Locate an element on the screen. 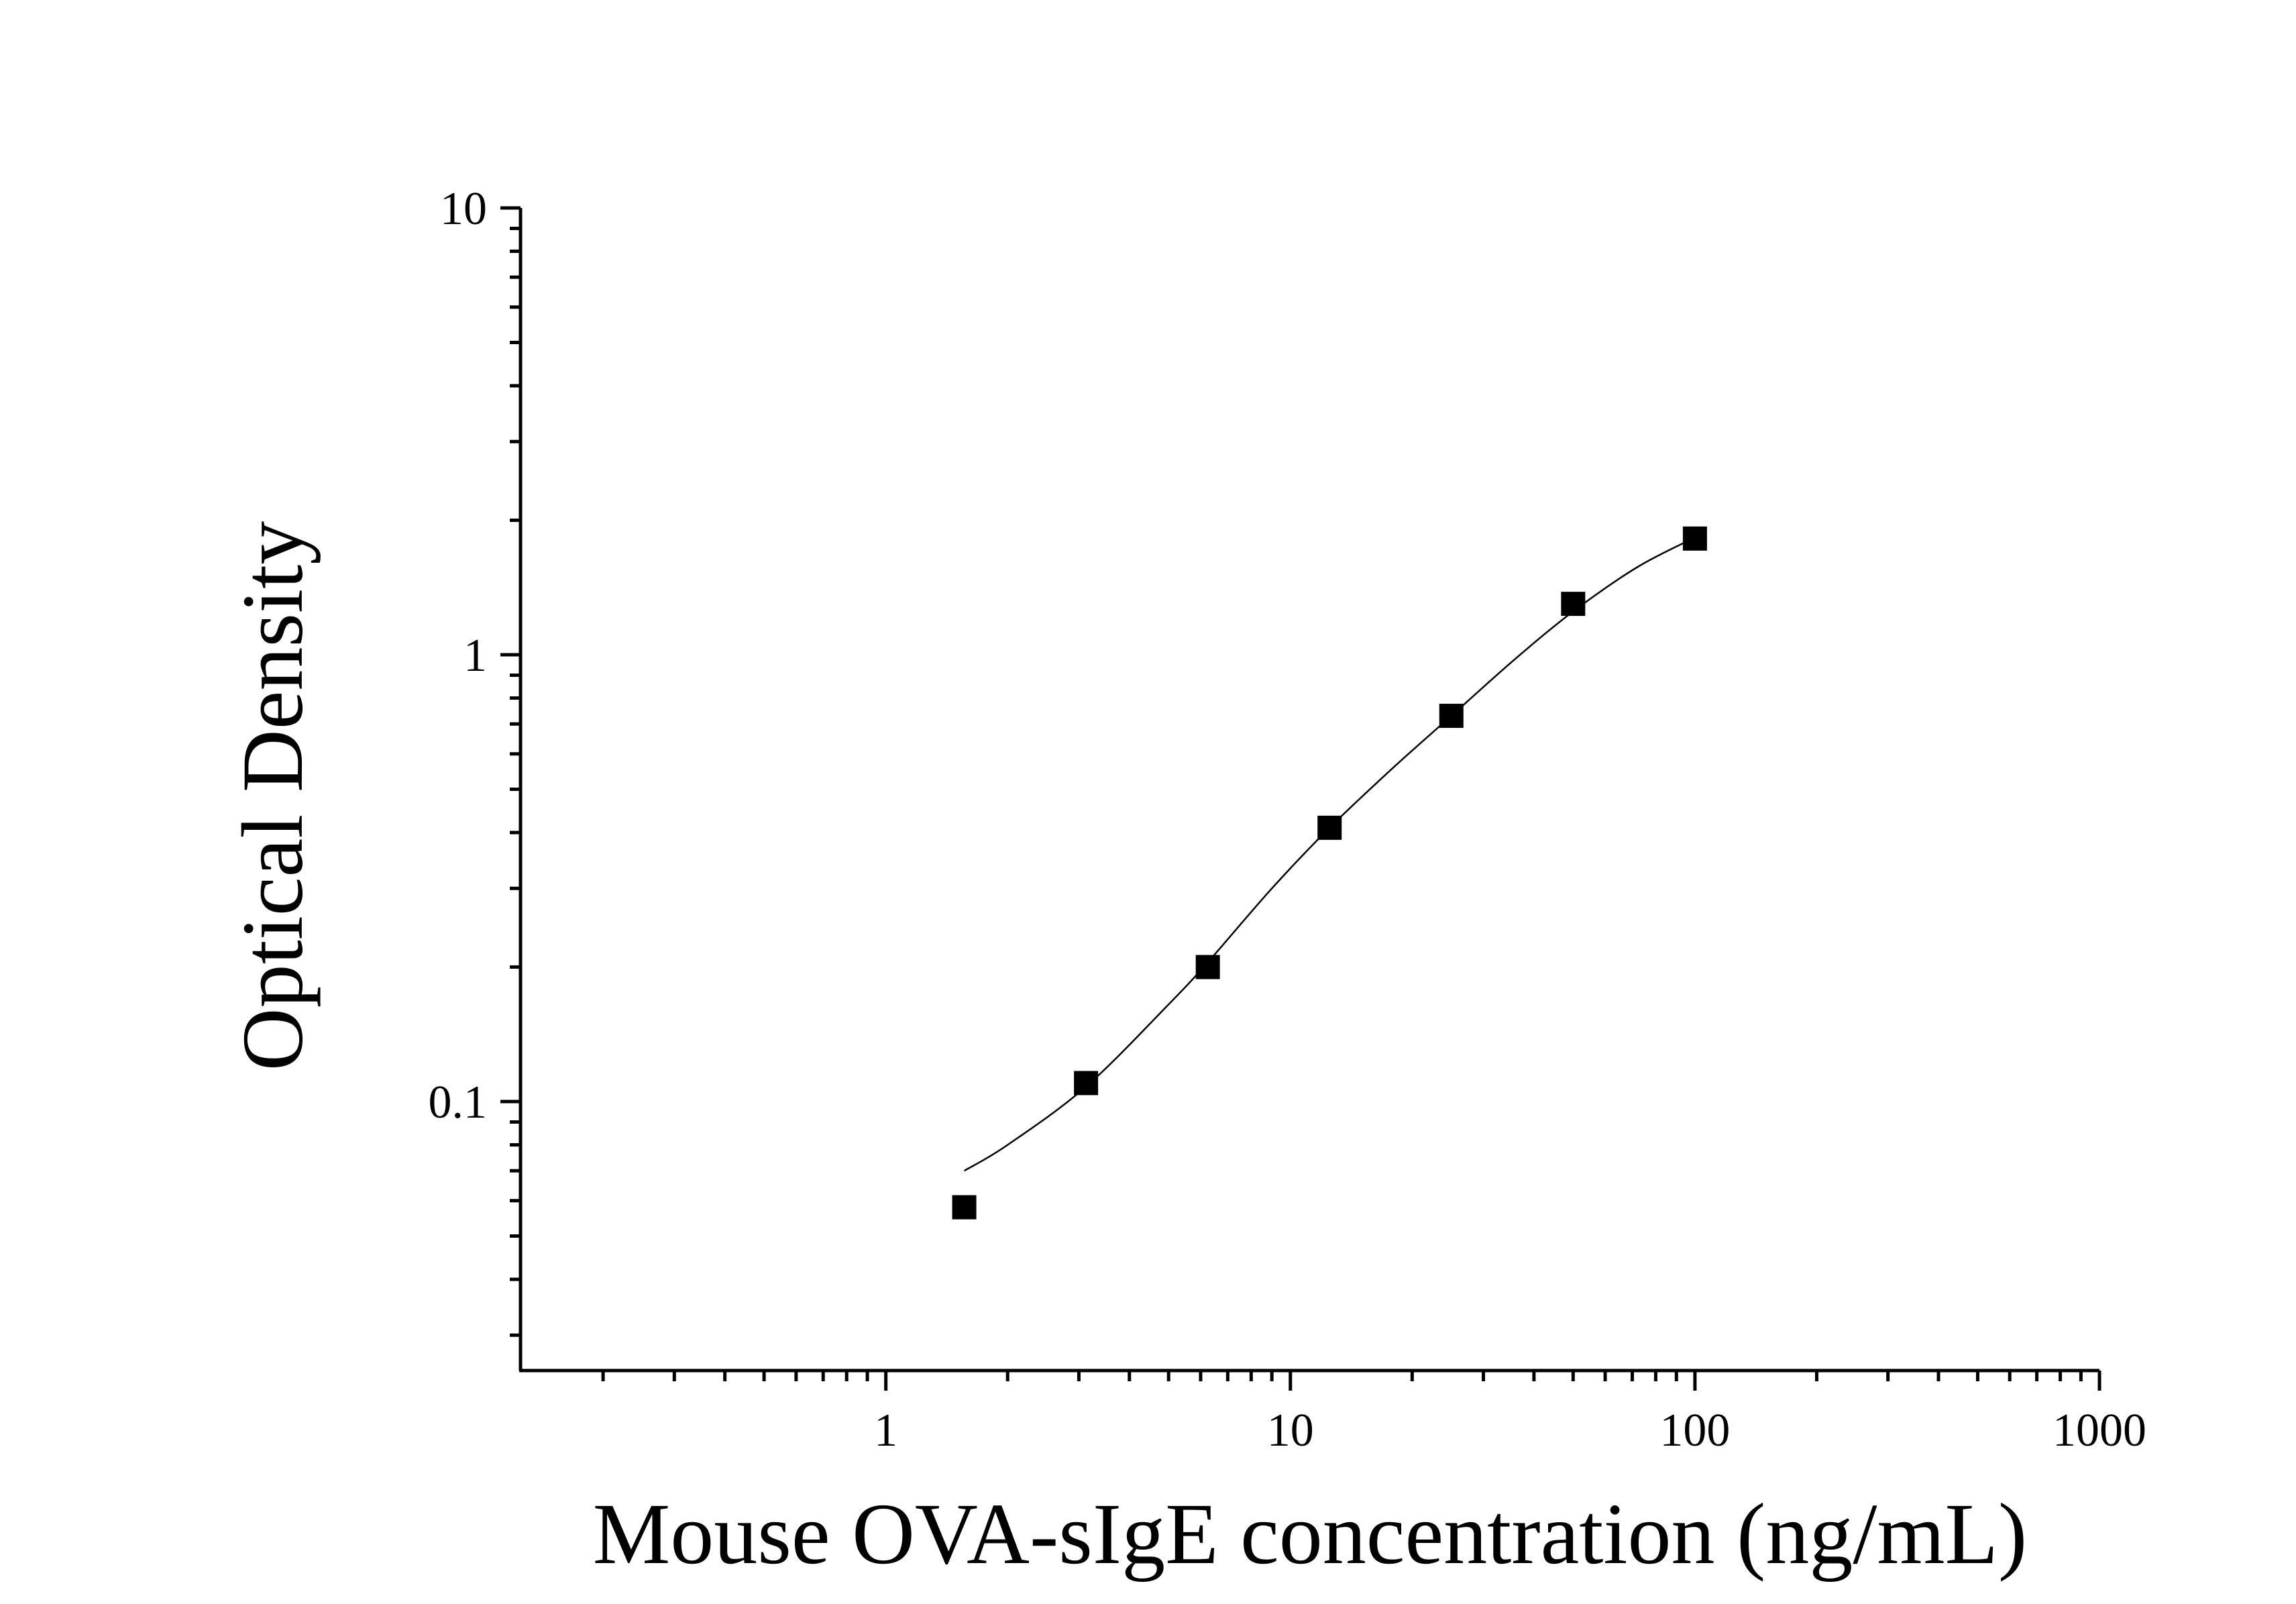 This screenshot has height=1604, width=2296. y-tick-label: 1 is located at coordinates (475, 656).